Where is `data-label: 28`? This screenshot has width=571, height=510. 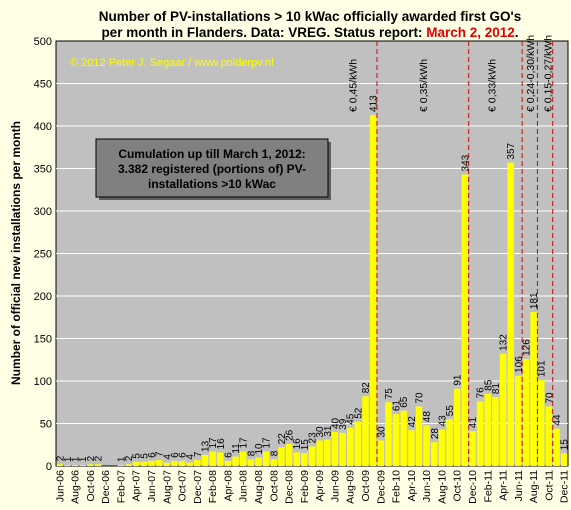
data-label: 28 is located at coordinates (435, 434).